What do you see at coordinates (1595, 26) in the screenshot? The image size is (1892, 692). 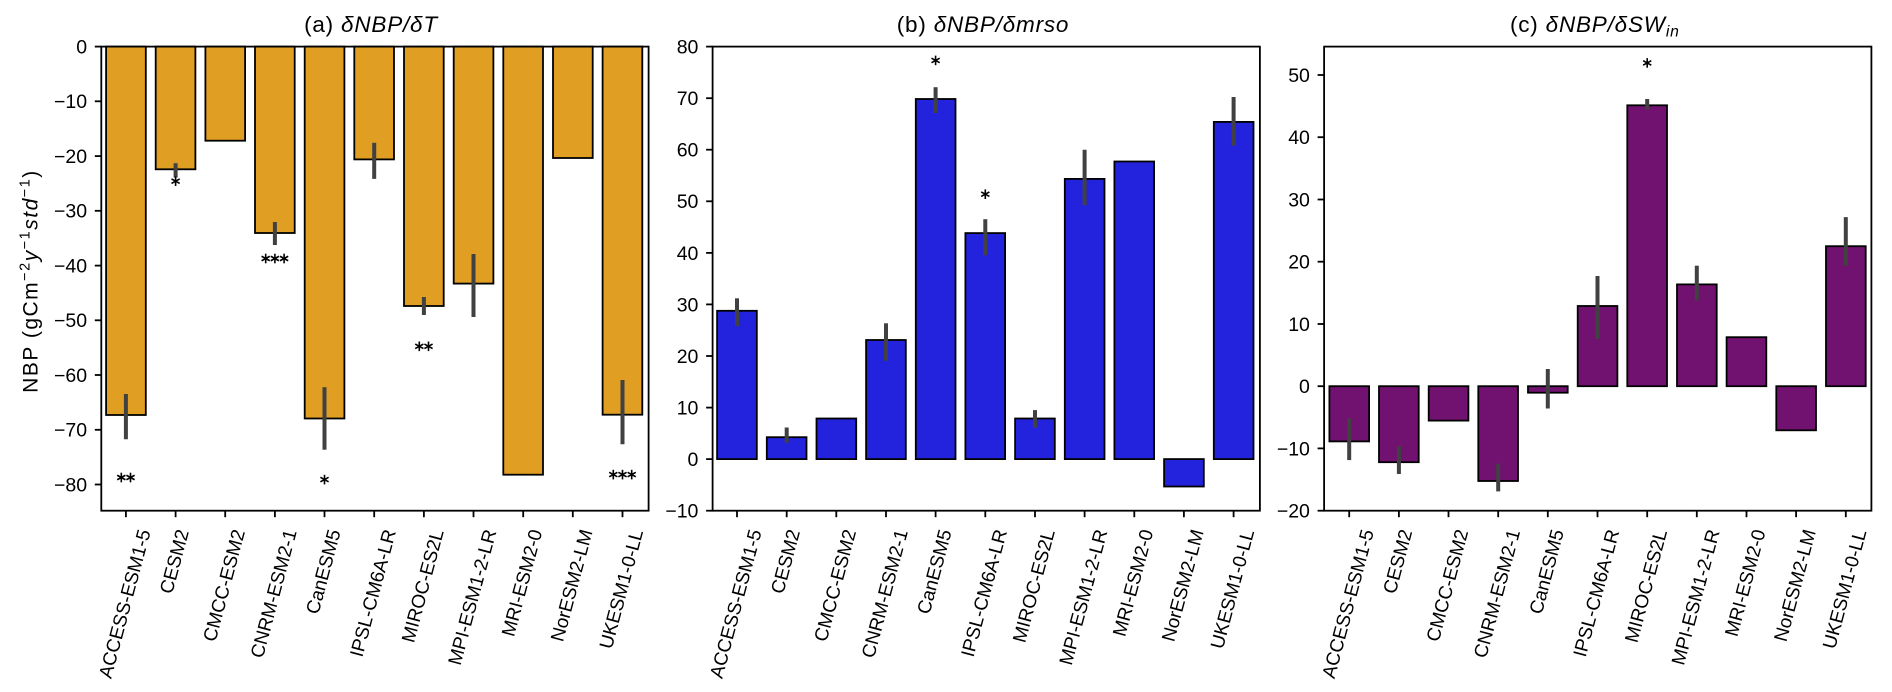 I see `svg-text: (c) δNBP/δSWin` at bounding box center [1595, 26].